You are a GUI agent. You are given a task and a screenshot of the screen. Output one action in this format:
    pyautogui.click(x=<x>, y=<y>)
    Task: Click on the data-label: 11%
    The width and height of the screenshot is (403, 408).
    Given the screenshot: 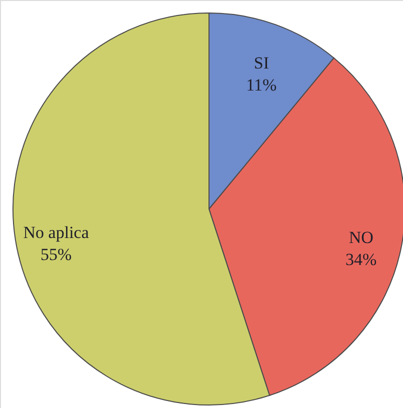 What is the action you would take?
    pyautogui.click(x=261, y=84)
    